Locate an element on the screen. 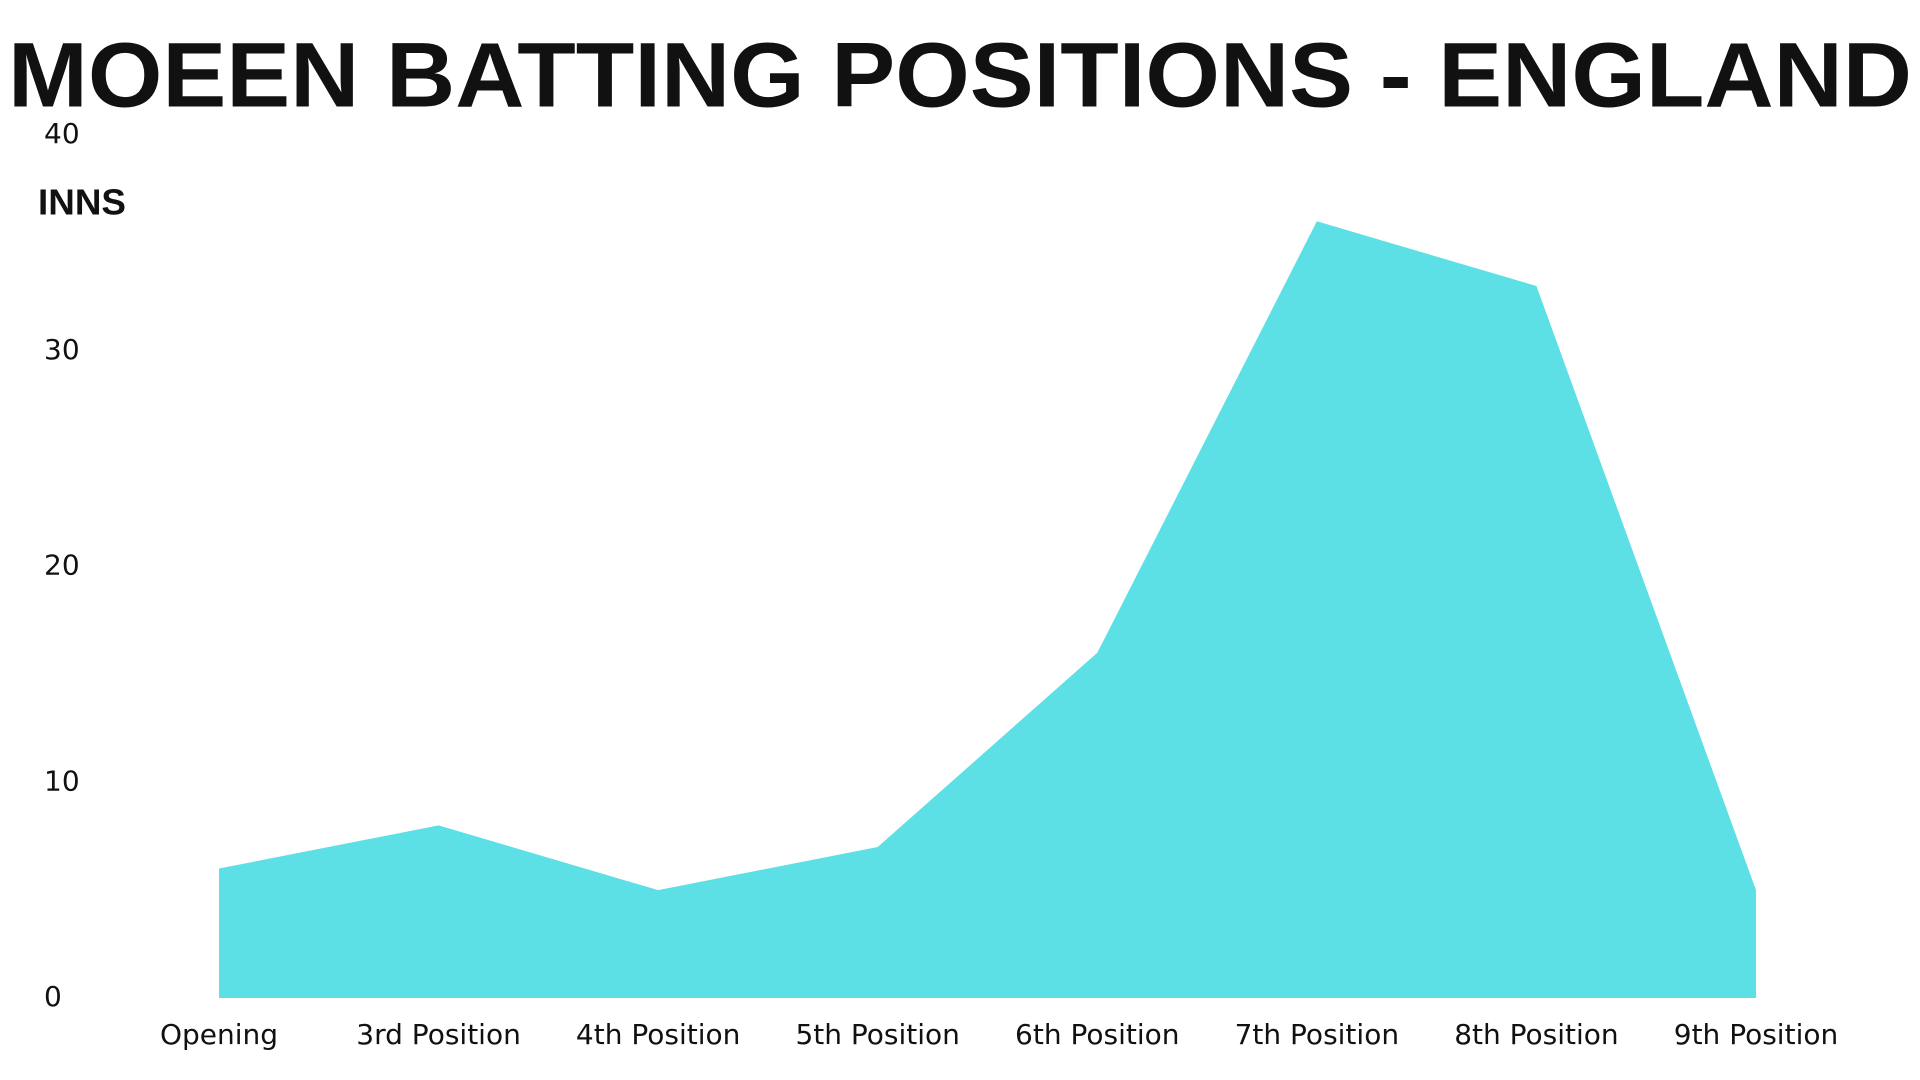 The height and width of the screenshot is (1080, 1920). y-axis-label: INNS is located at coordinates (82, 202).